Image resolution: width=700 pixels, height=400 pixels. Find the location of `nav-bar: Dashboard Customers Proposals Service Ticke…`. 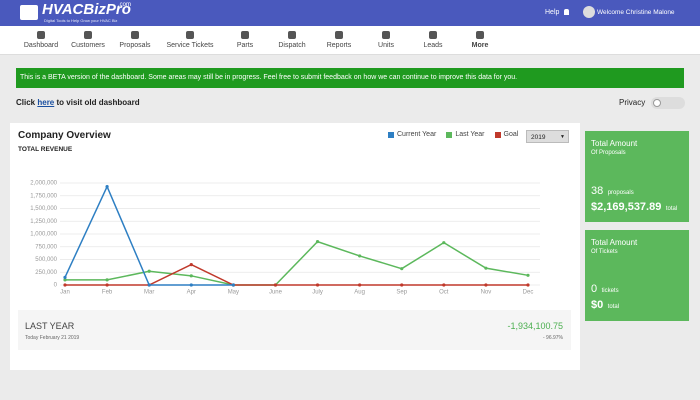

nav-bar: Dashboard Customers Proposals Service Ticke… is located at coordinates (350, 40).